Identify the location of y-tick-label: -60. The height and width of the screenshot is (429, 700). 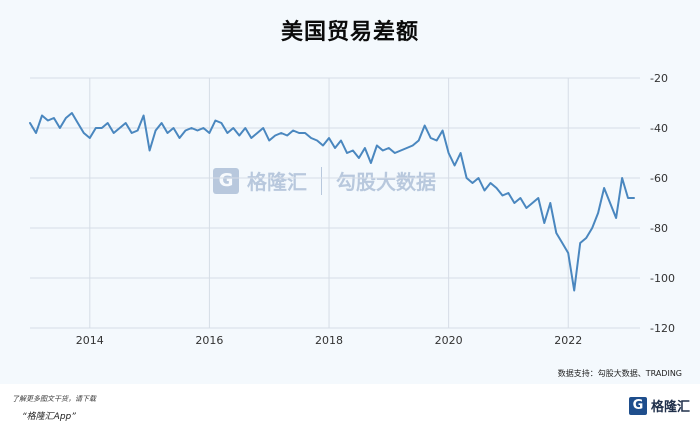
(659, 178).